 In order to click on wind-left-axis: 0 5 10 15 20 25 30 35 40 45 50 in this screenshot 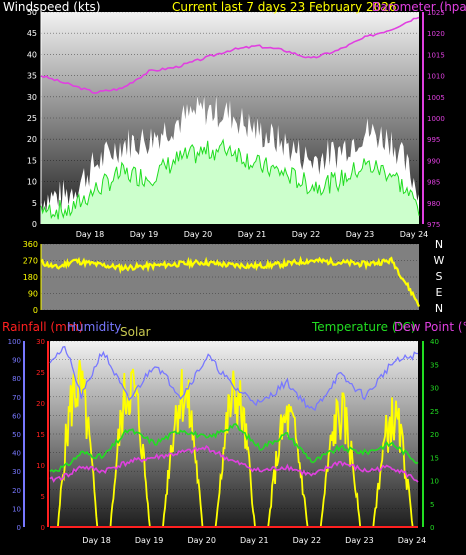, I will do `click(34, 118)`.